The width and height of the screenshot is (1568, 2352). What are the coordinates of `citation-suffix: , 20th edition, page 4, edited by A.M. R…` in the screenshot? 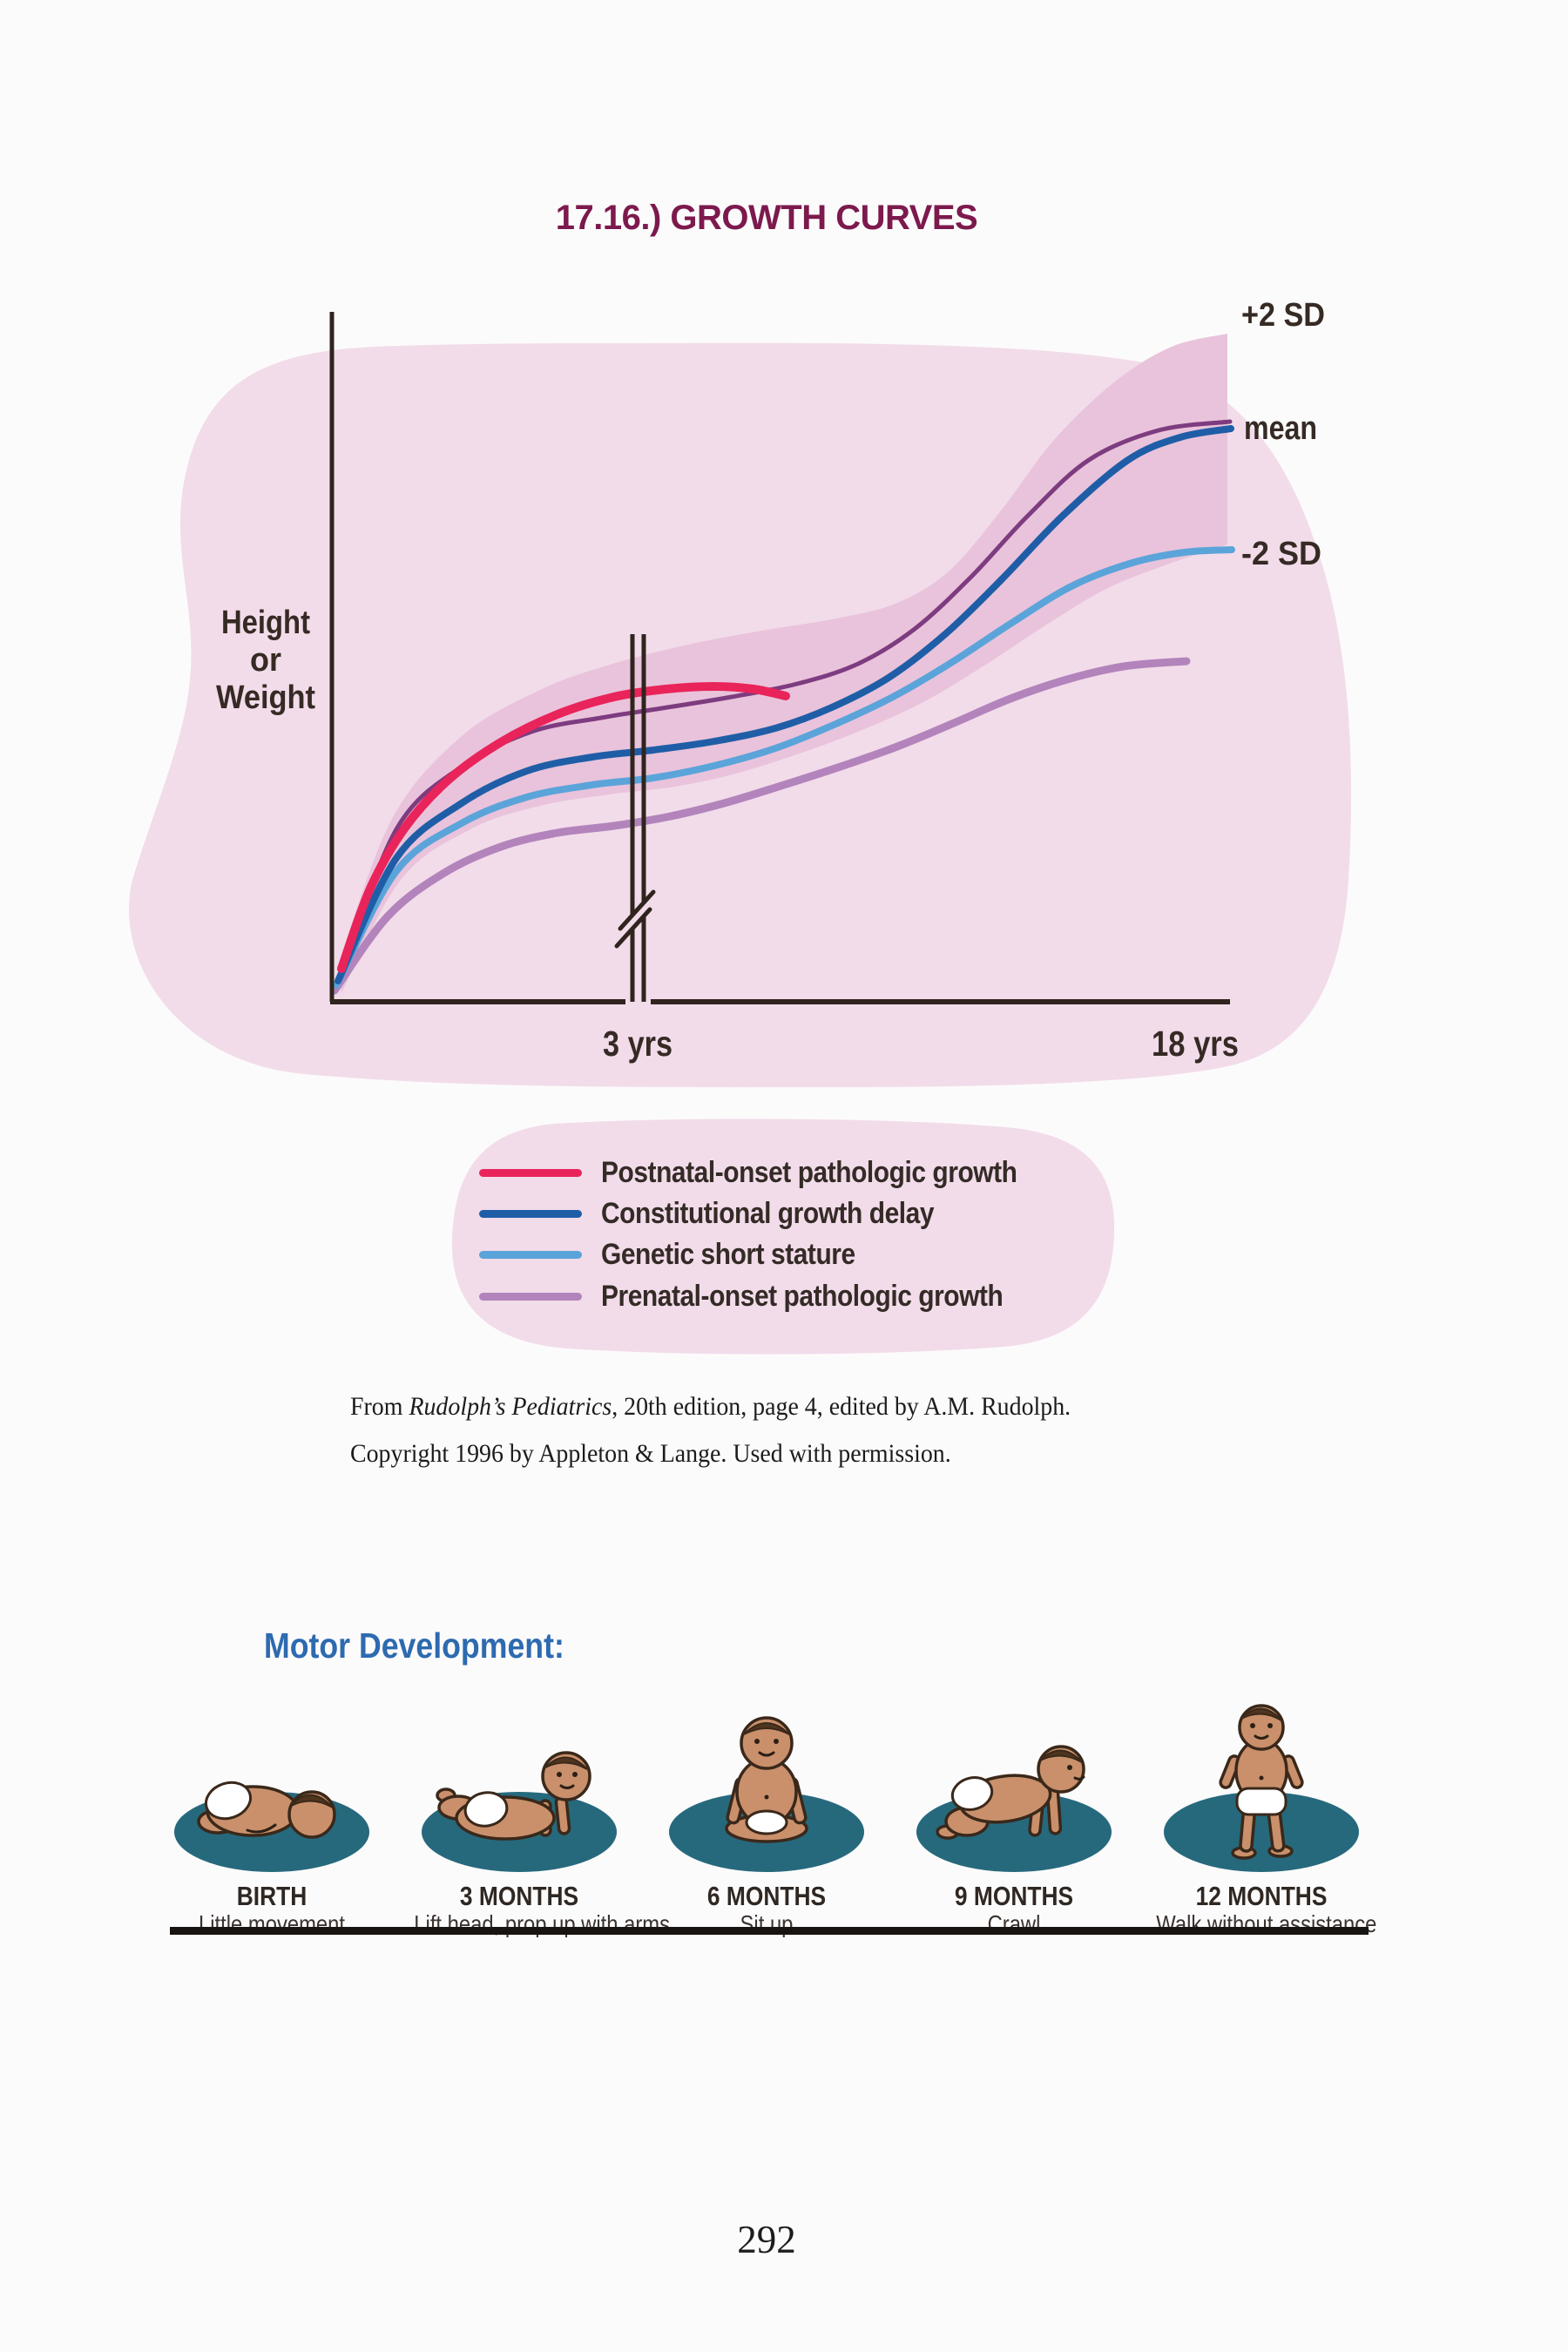 It's located at (841, 1407).